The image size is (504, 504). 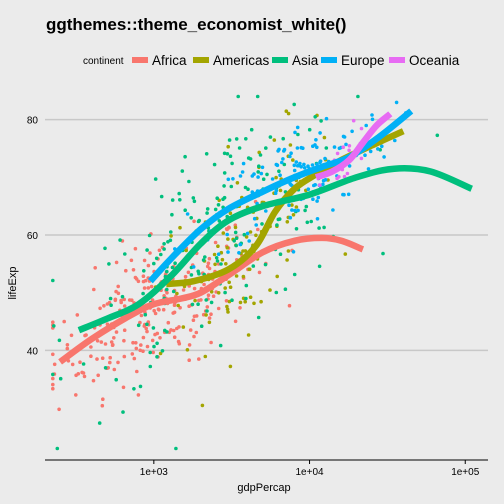 What do you see at coordinates (33, 121) in the screenshot?
I see `y-tick-label: 80` at bounding box center [33, 121].